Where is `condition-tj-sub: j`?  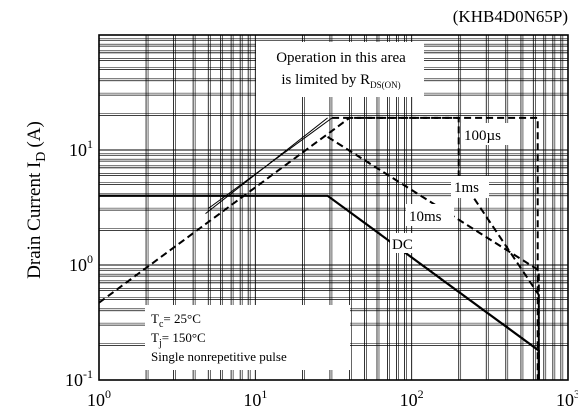 condition-tj-sub: j is located at coordinates (160, 343).